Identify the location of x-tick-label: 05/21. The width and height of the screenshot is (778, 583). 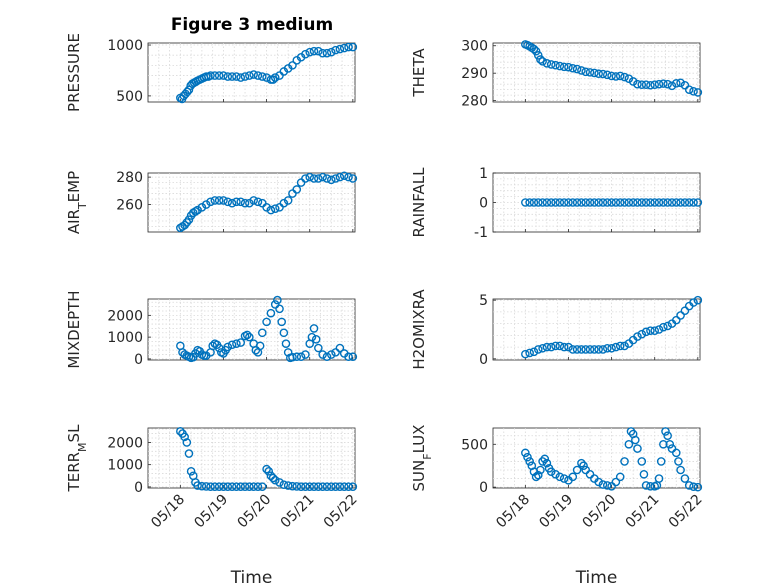
(298, 512).